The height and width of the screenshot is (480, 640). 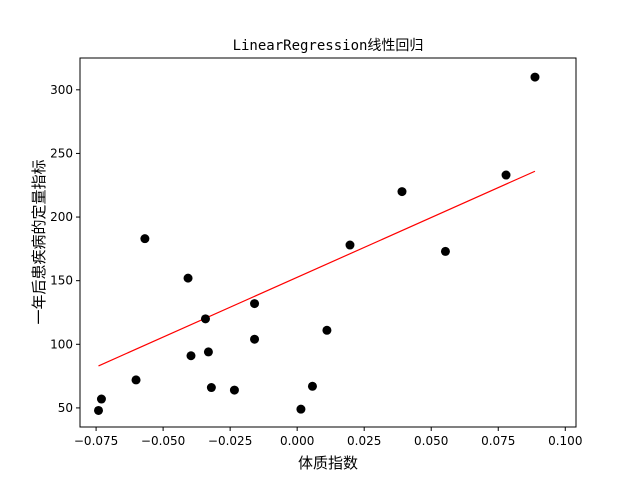 What do you see at coordinates (61, 344) in the screenshot?
I see `y-tick-label: 100` at bounding box center [61, 344].